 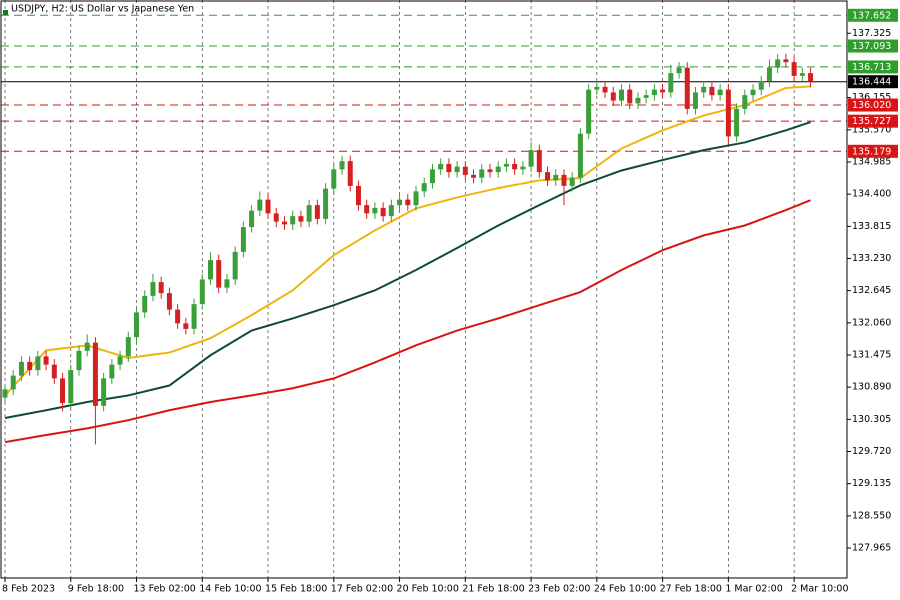 I want to click on y-tick-label: 134.400, so click(x=871, y=194).